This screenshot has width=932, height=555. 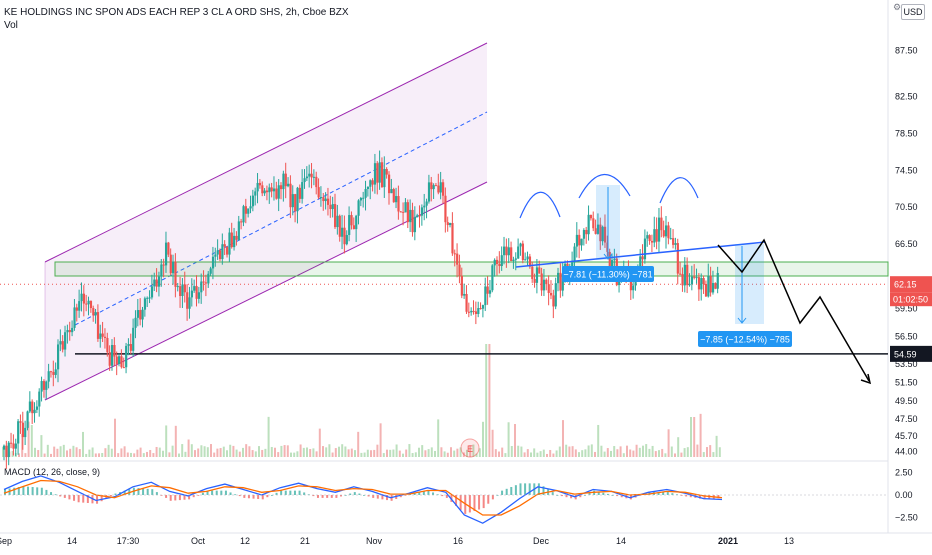 I want to click on currency-button: USD, so click(x=913, y=12).